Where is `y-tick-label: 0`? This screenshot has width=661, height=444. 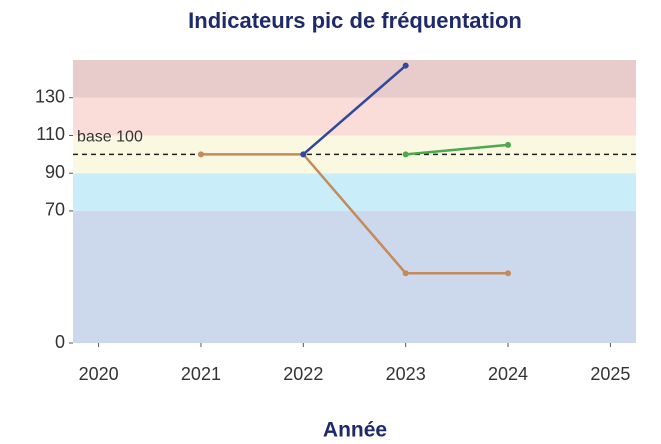
y-tick-label: 0 is located at coordinates (60, 342).